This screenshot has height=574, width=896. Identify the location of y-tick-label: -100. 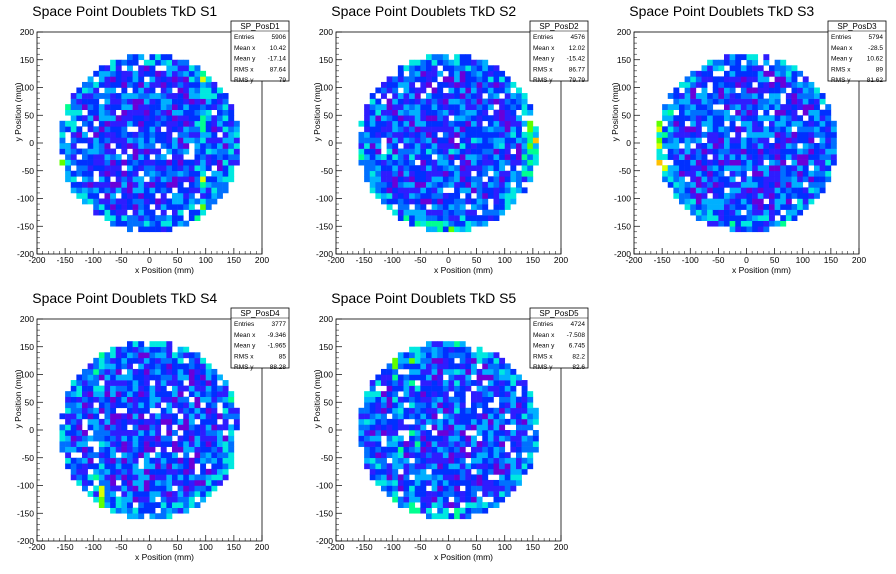
(324, 486).